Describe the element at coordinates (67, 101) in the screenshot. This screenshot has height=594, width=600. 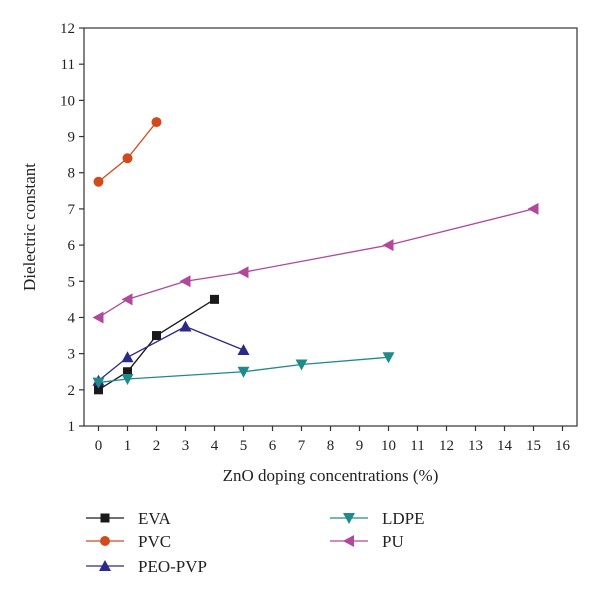
I see `y-tick-label: 10` at that location.